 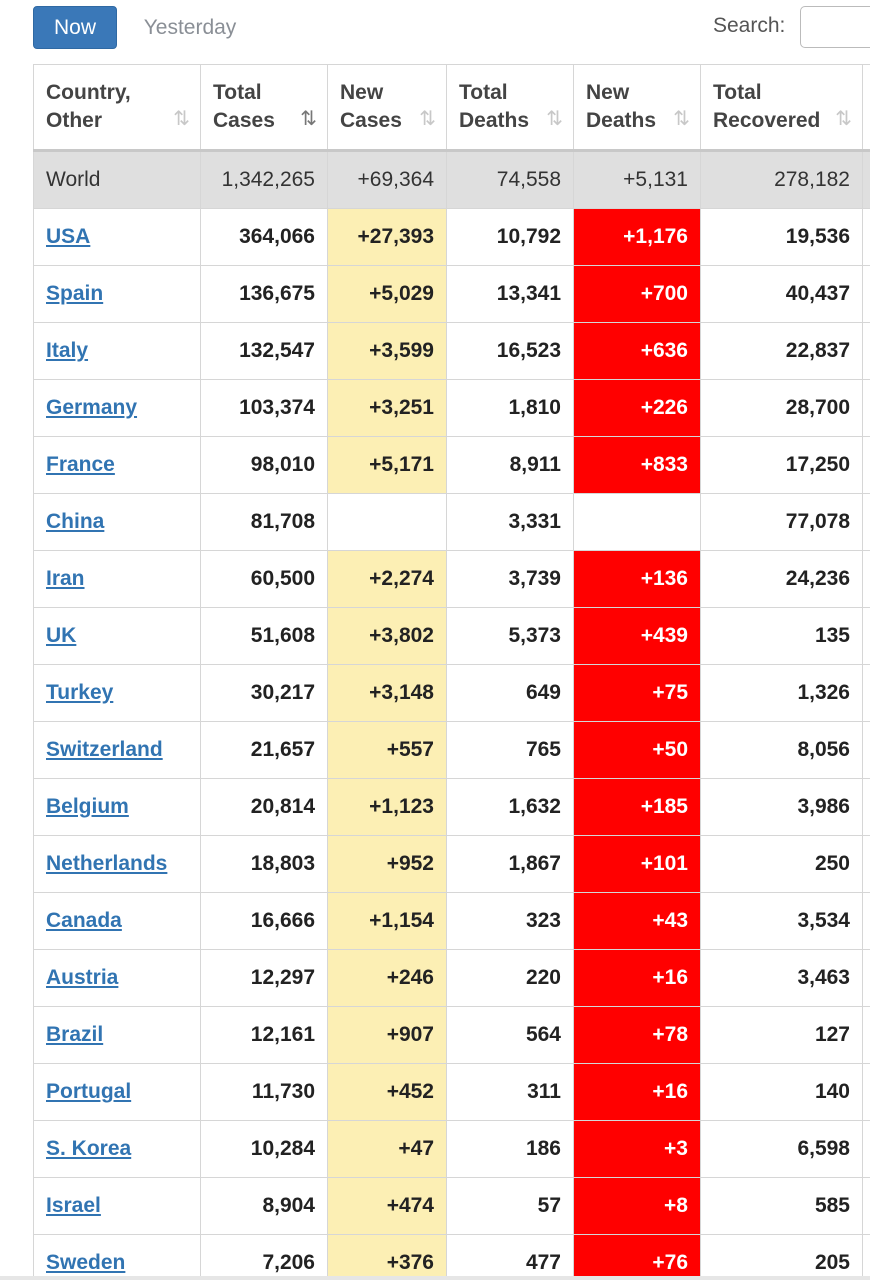 I want to click on search-input, so click(x=835, y=27).